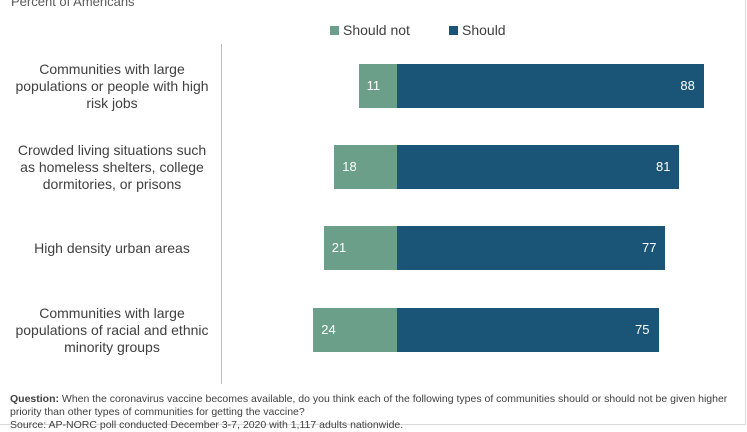 This screenshot has height=432, width=747. Describe the element at coordinates (663, 166) in the screenshot. I see `data-label-should: 81` at that location.